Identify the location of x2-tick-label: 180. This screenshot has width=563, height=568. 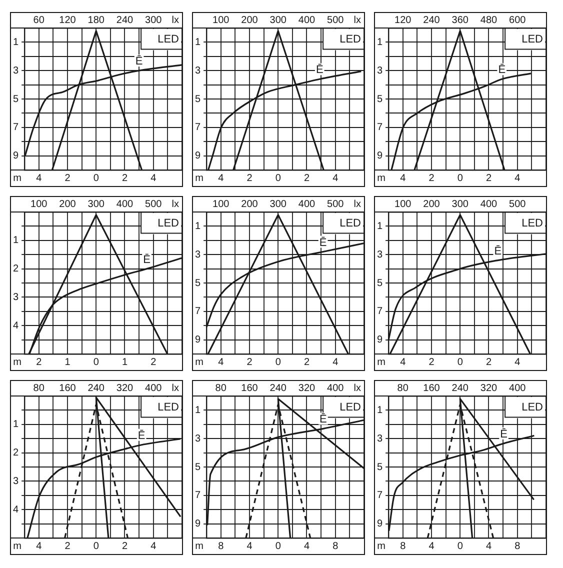
(96, 20).